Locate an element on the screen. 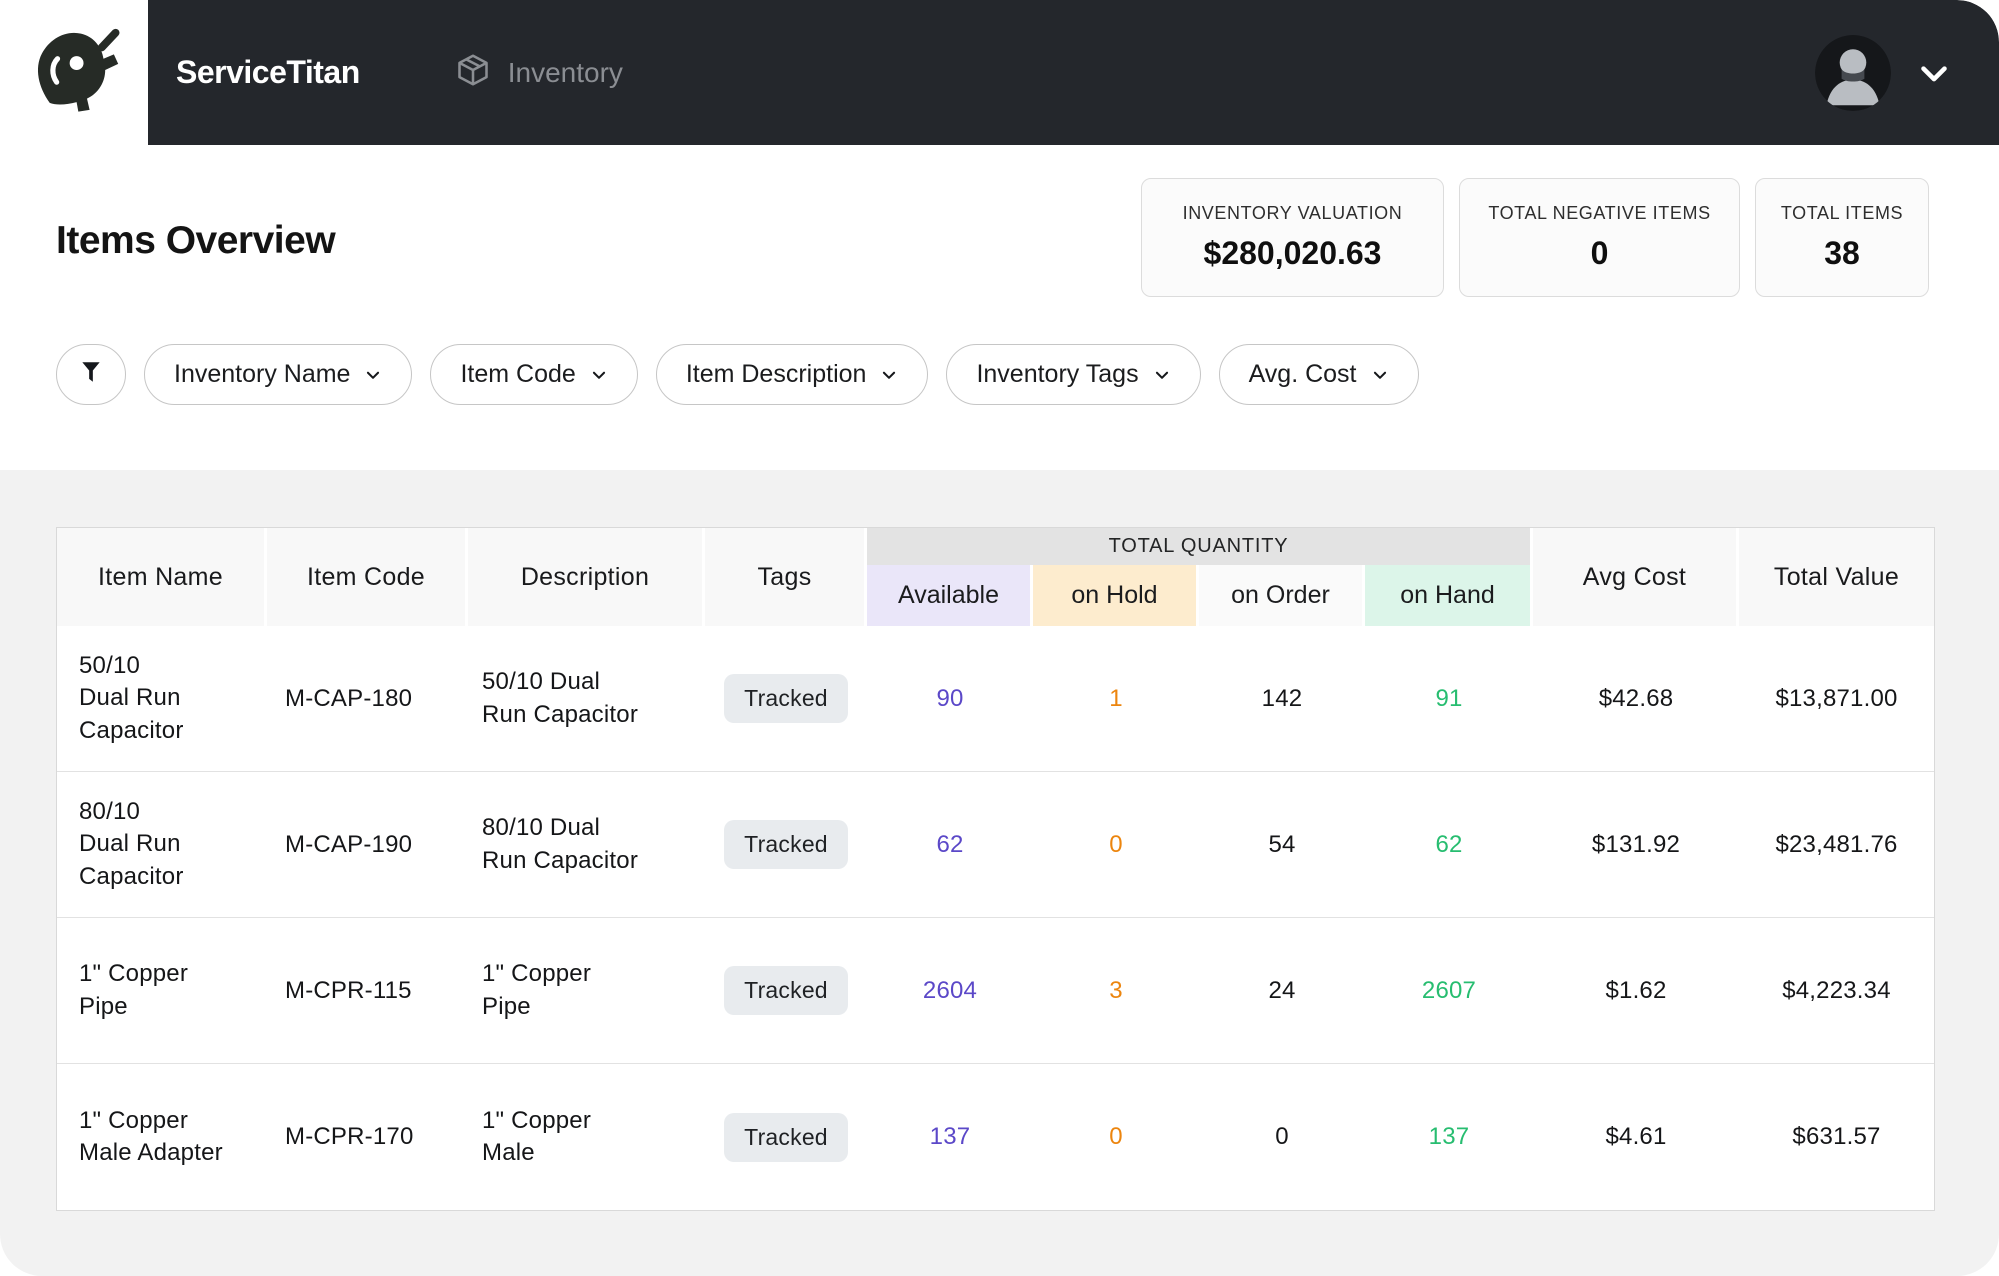 The height and width of the screenshot is (1276, 1999). cell-code: M-CPR-170 is located at coordinates (367, 1137).